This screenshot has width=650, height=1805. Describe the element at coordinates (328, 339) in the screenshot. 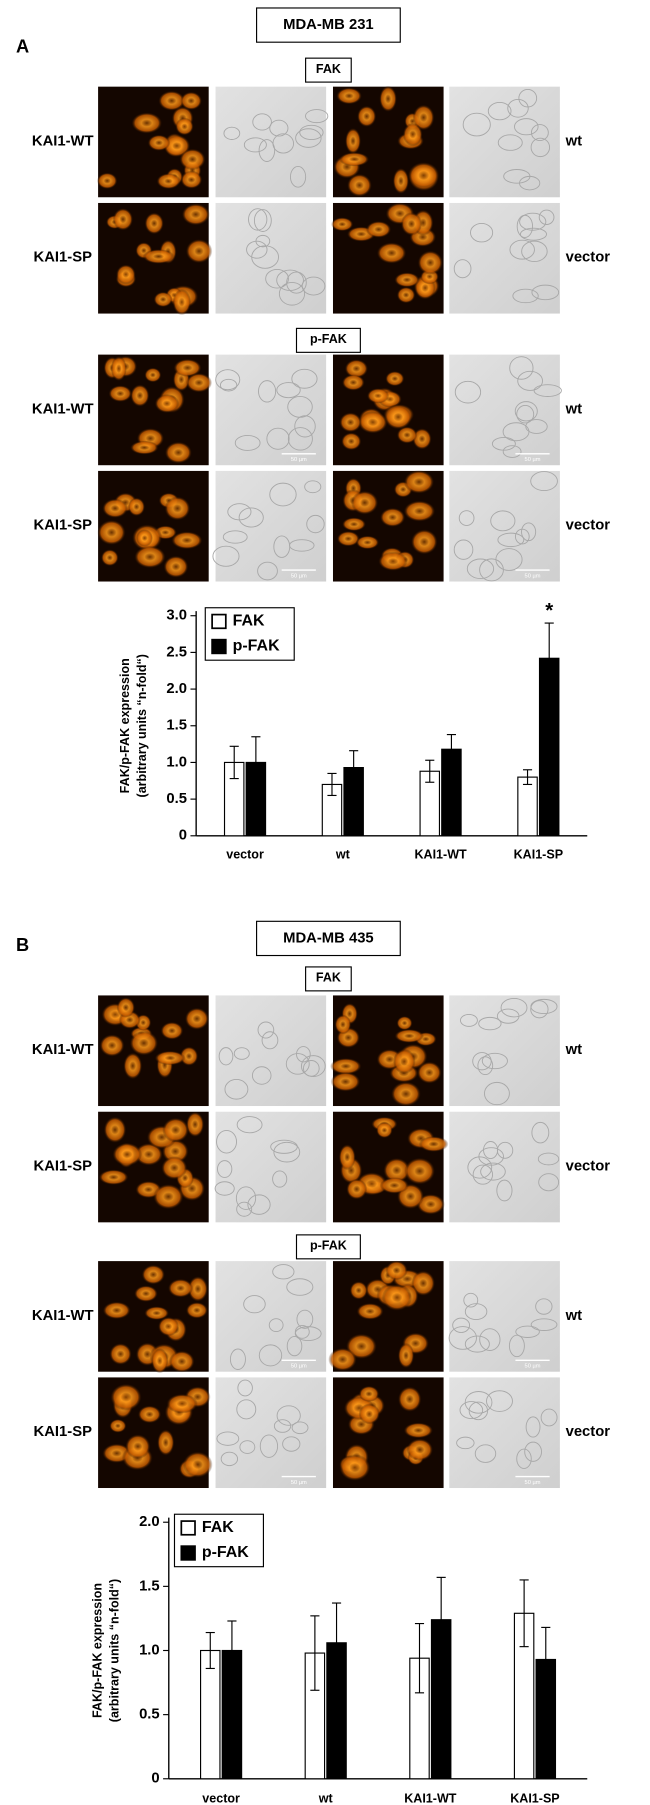

I see `section-label: p-FAK` at that location.